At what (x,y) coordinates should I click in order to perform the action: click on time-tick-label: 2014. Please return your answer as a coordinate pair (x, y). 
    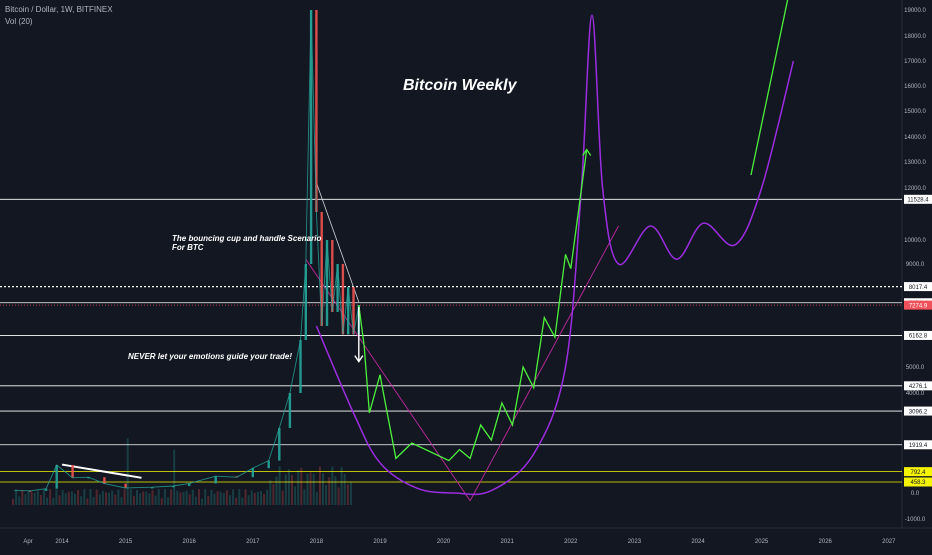
    Looking at the image, I should click on (62, 542).